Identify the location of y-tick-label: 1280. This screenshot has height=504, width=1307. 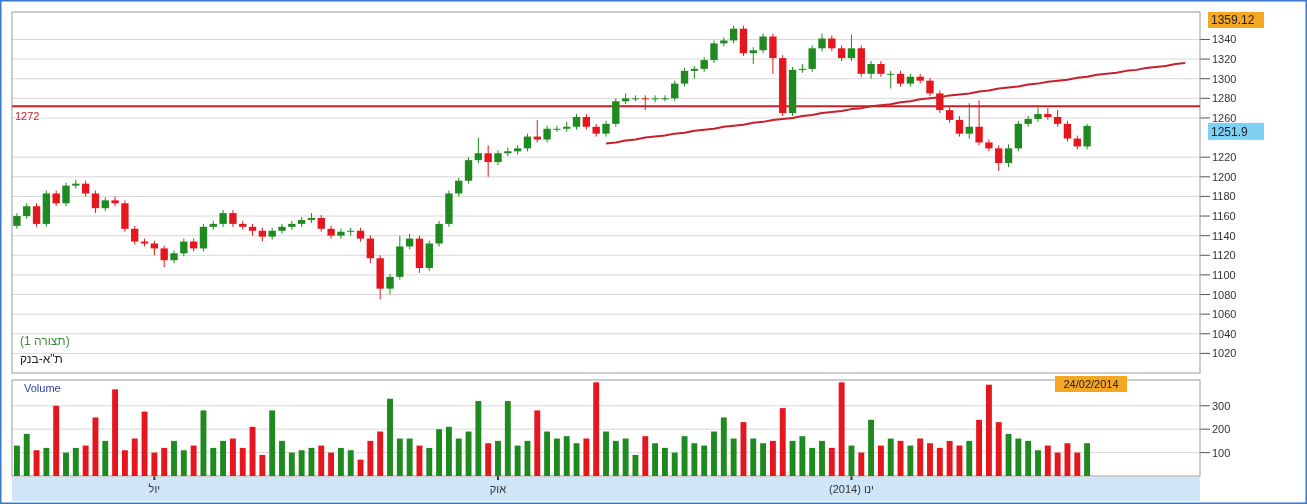
(1224, 98).